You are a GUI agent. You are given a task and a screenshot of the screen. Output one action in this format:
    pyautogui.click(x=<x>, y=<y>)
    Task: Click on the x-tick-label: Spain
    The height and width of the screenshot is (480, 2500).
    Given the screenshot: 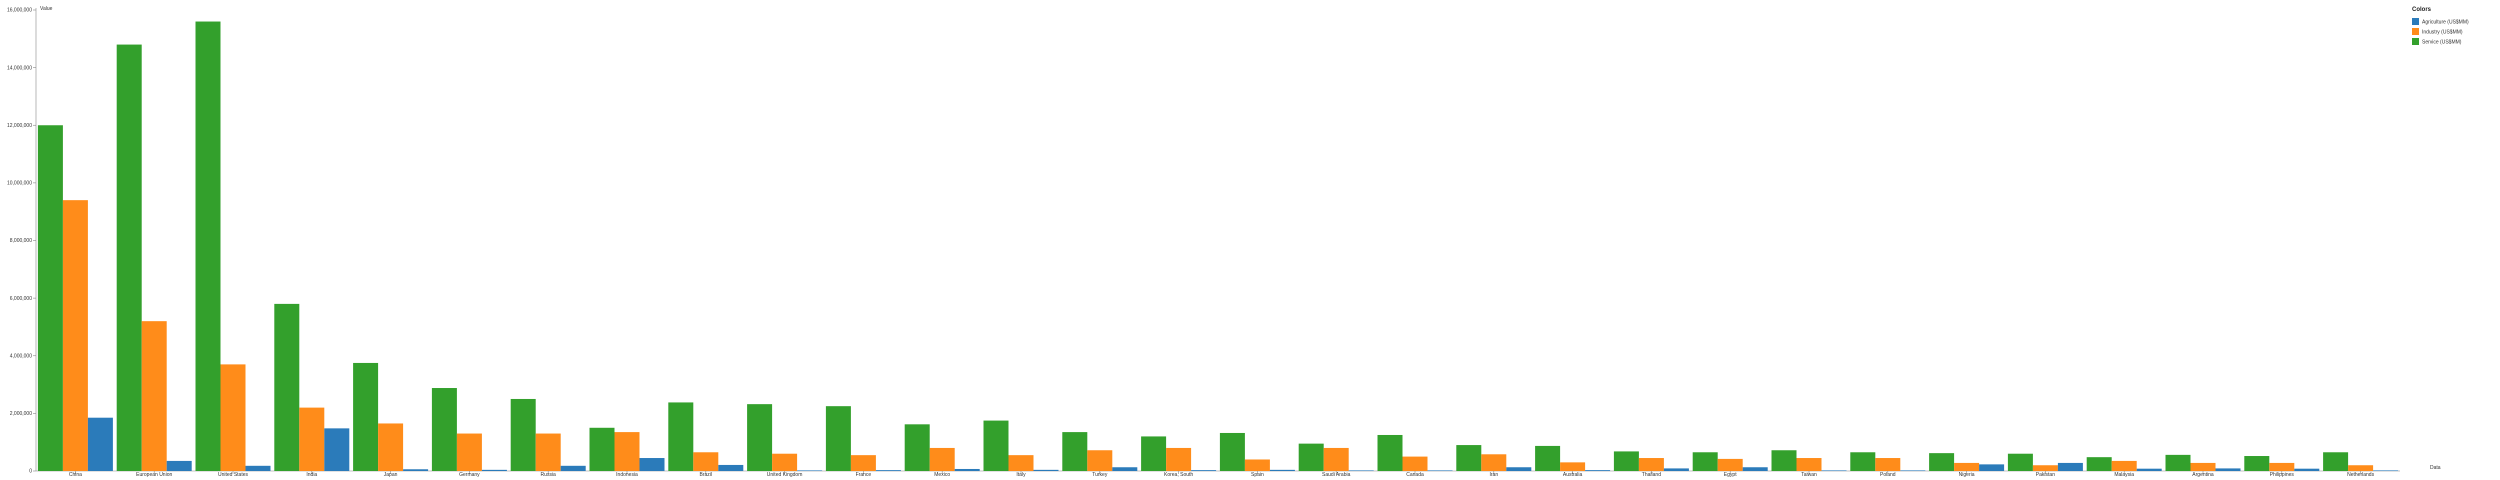 What is the action you would take?
    pyautogui.click(x=1257, y=475)
    